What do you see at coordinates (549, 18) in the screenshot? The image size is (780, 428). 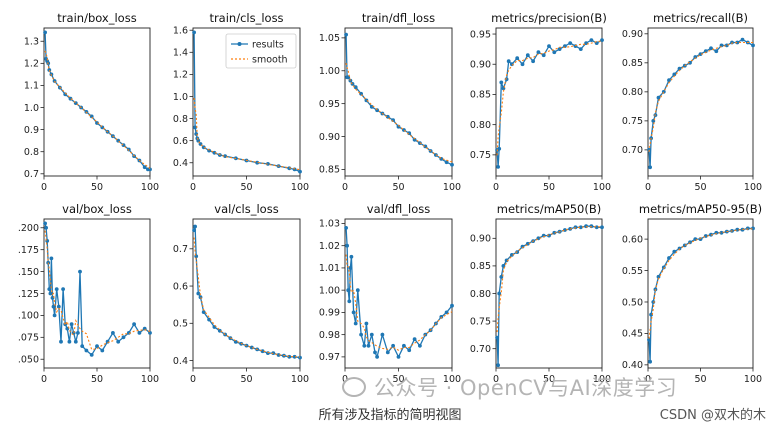 I see `subplot-title: metrics/precision(B)` at bounding box center [549, 18].